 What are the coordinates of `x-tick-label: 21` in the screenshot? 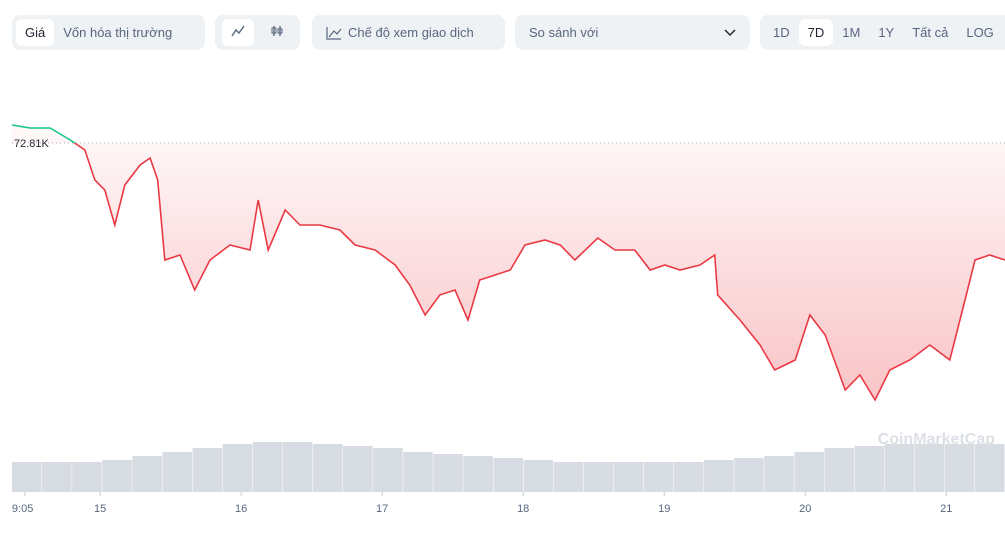 It's located at (946, 509).